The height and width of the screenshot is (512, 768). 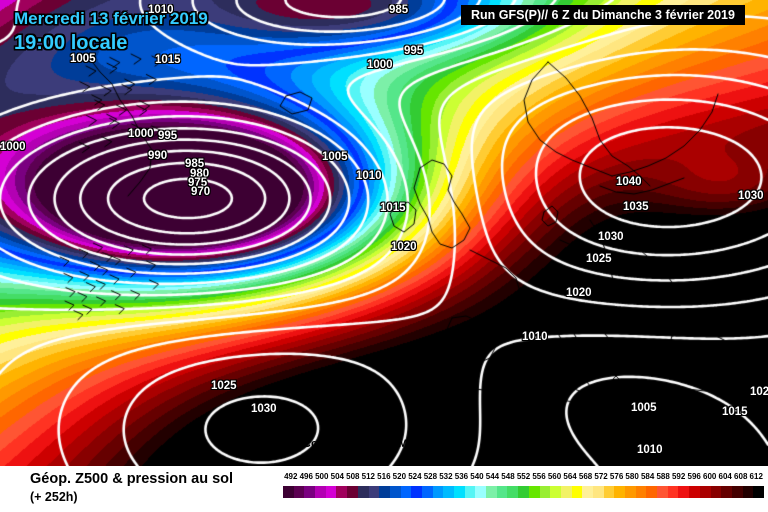 I want to click on colorbar-tick: 544, so click(x=492, y=476).